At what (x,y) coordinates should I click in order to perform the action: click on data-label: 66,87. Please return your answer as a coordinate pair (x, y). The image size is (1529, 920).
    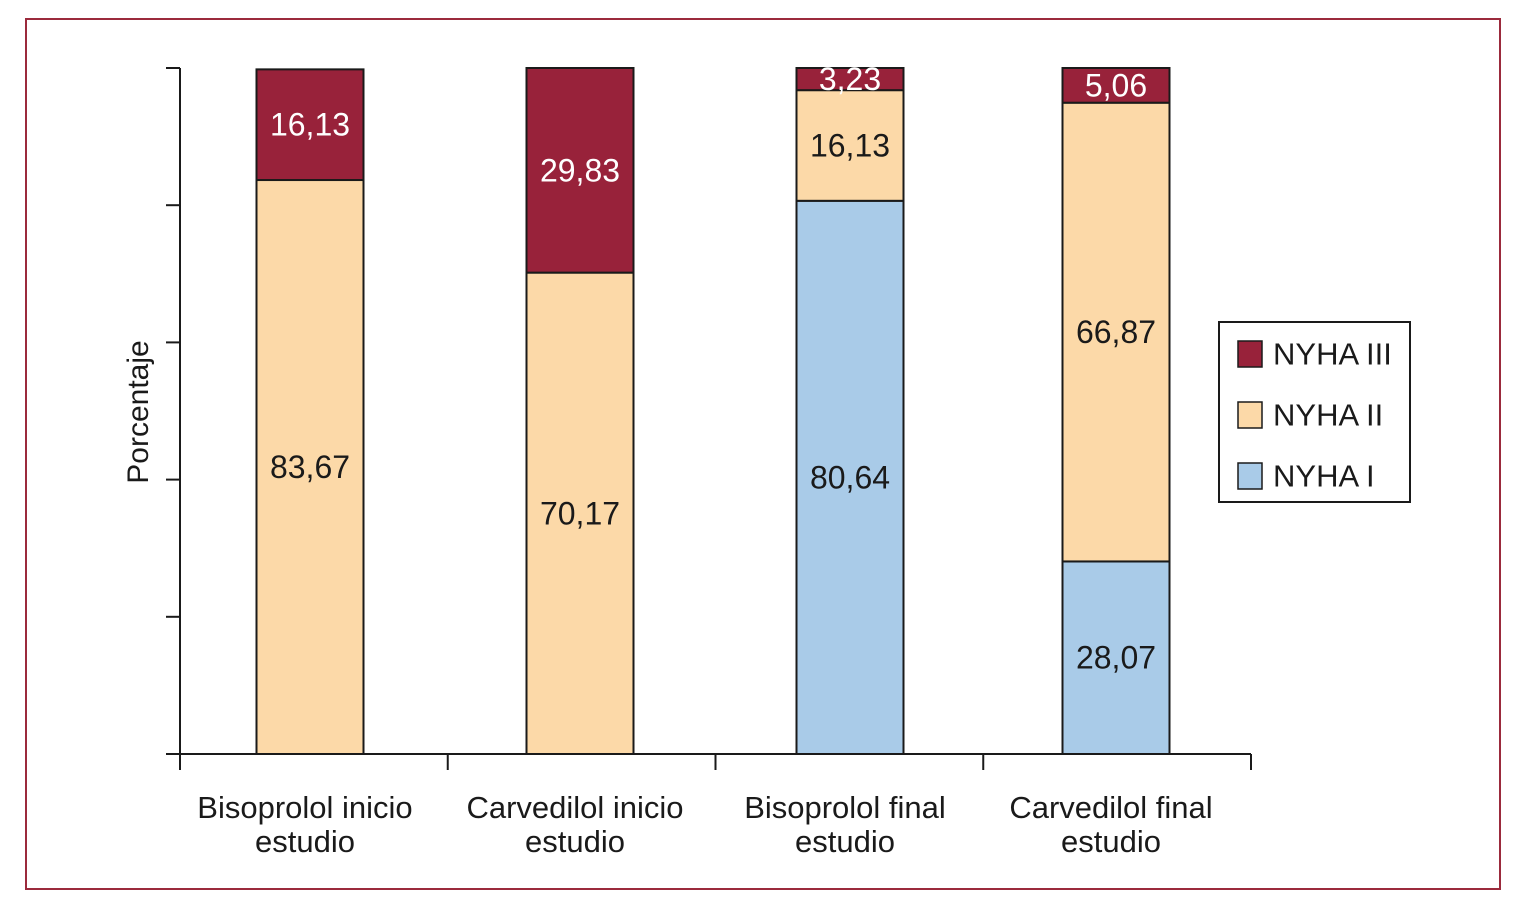
    Looking at the image, I should click on (1116, 332).